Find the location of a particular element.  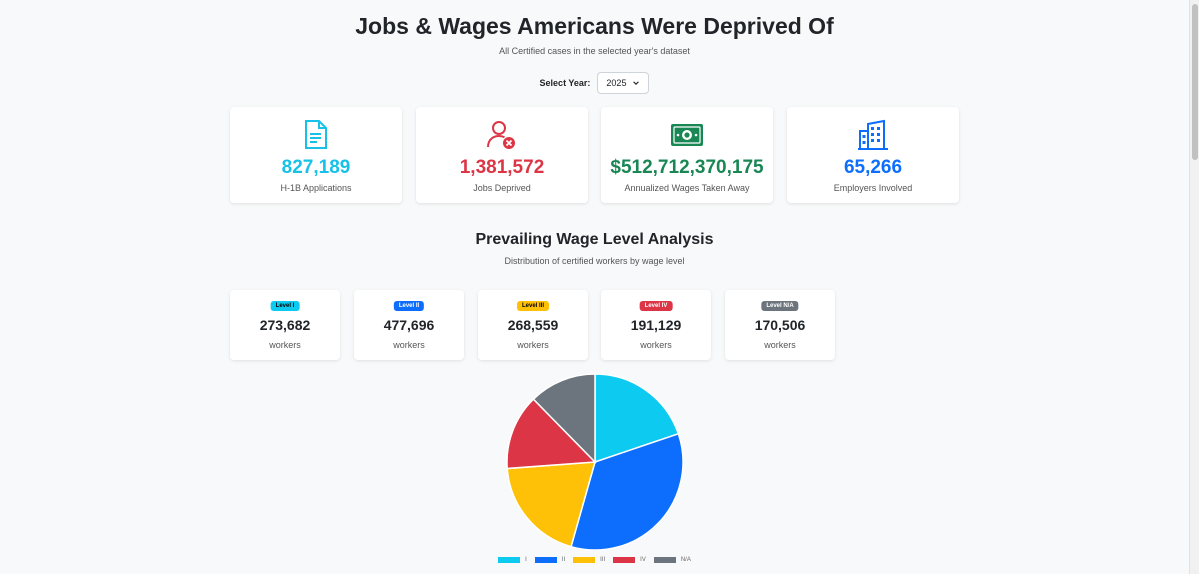

legend-item: II is located at coordinates (550, 560).